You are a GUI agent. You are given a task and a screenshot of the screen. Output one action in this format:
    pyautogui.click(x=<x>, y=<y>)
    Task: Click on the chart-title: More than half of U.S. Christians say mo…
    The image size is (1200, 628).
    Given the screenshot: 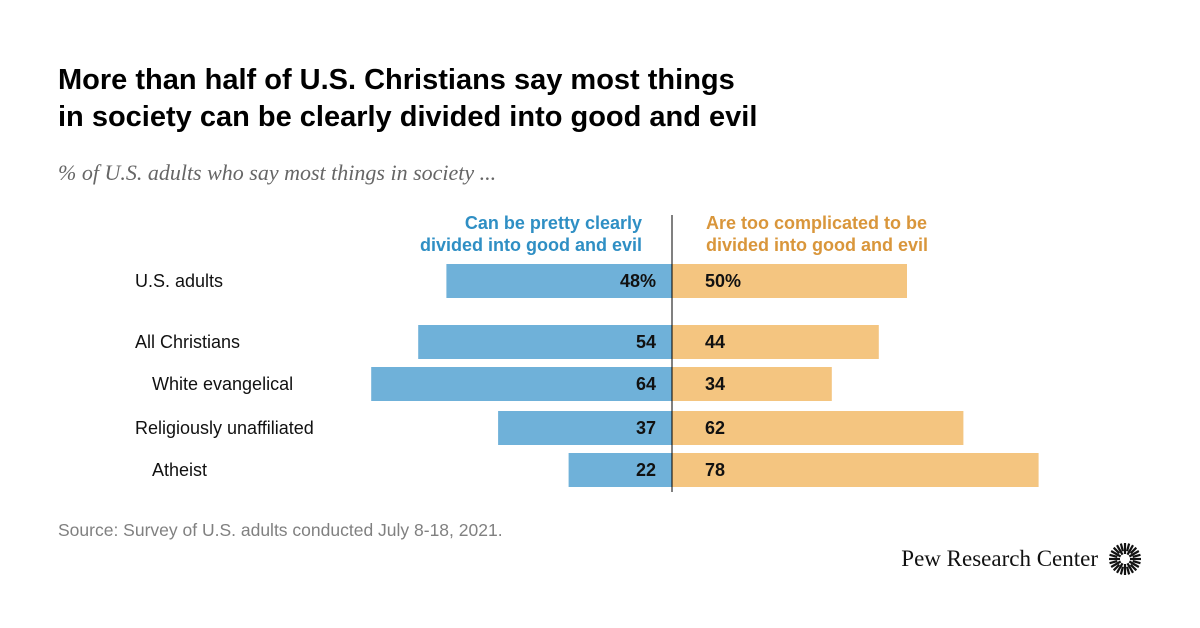 What is the action you would take?
    pyautogui.click(x=468, y=99)
    